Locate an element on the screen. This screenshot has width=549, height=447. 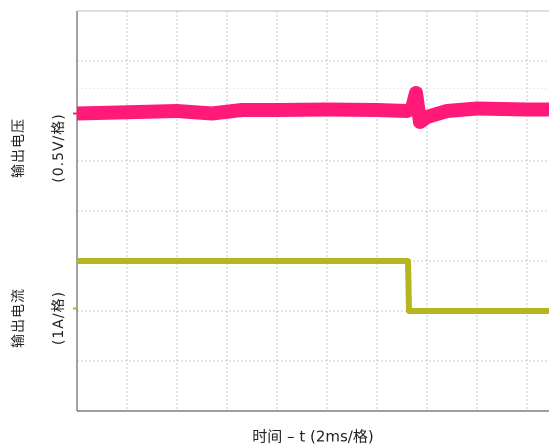
current-axis-label-2: (1A/格) is located at coordinates (59, 318).